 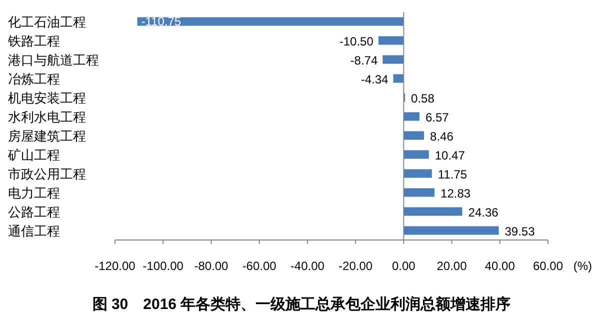 What do you see at coordinates (423, 99) in the screenshot?
I see `data-label: 0.58` at bounding box center [423, 99].